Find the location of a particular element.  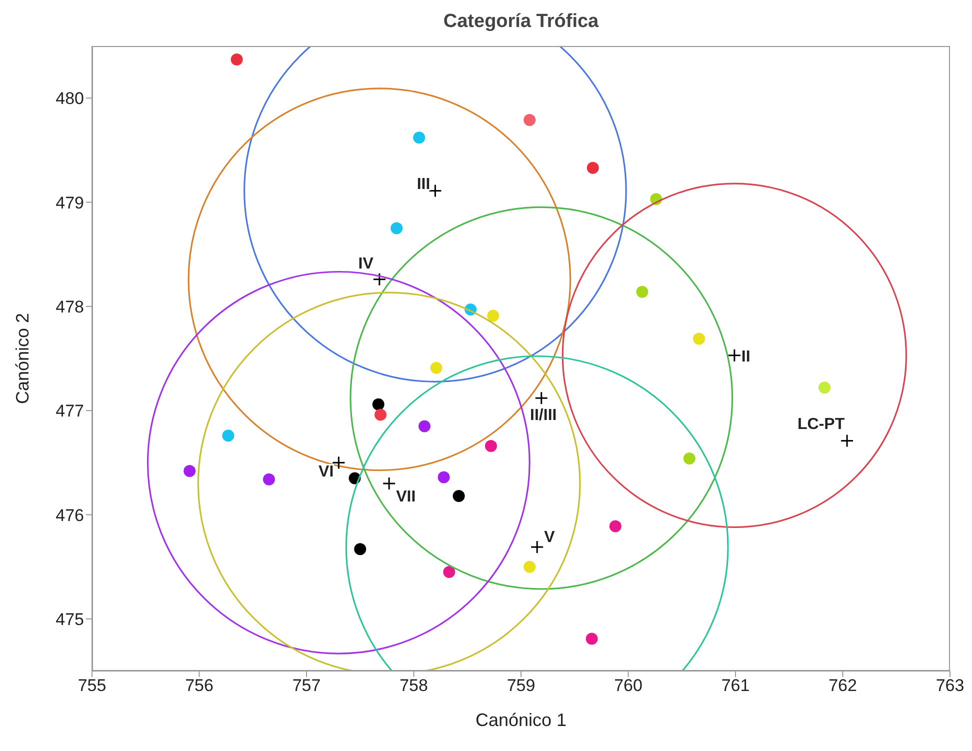

x-tick-label: 762 is located at coordinates (842, 686).